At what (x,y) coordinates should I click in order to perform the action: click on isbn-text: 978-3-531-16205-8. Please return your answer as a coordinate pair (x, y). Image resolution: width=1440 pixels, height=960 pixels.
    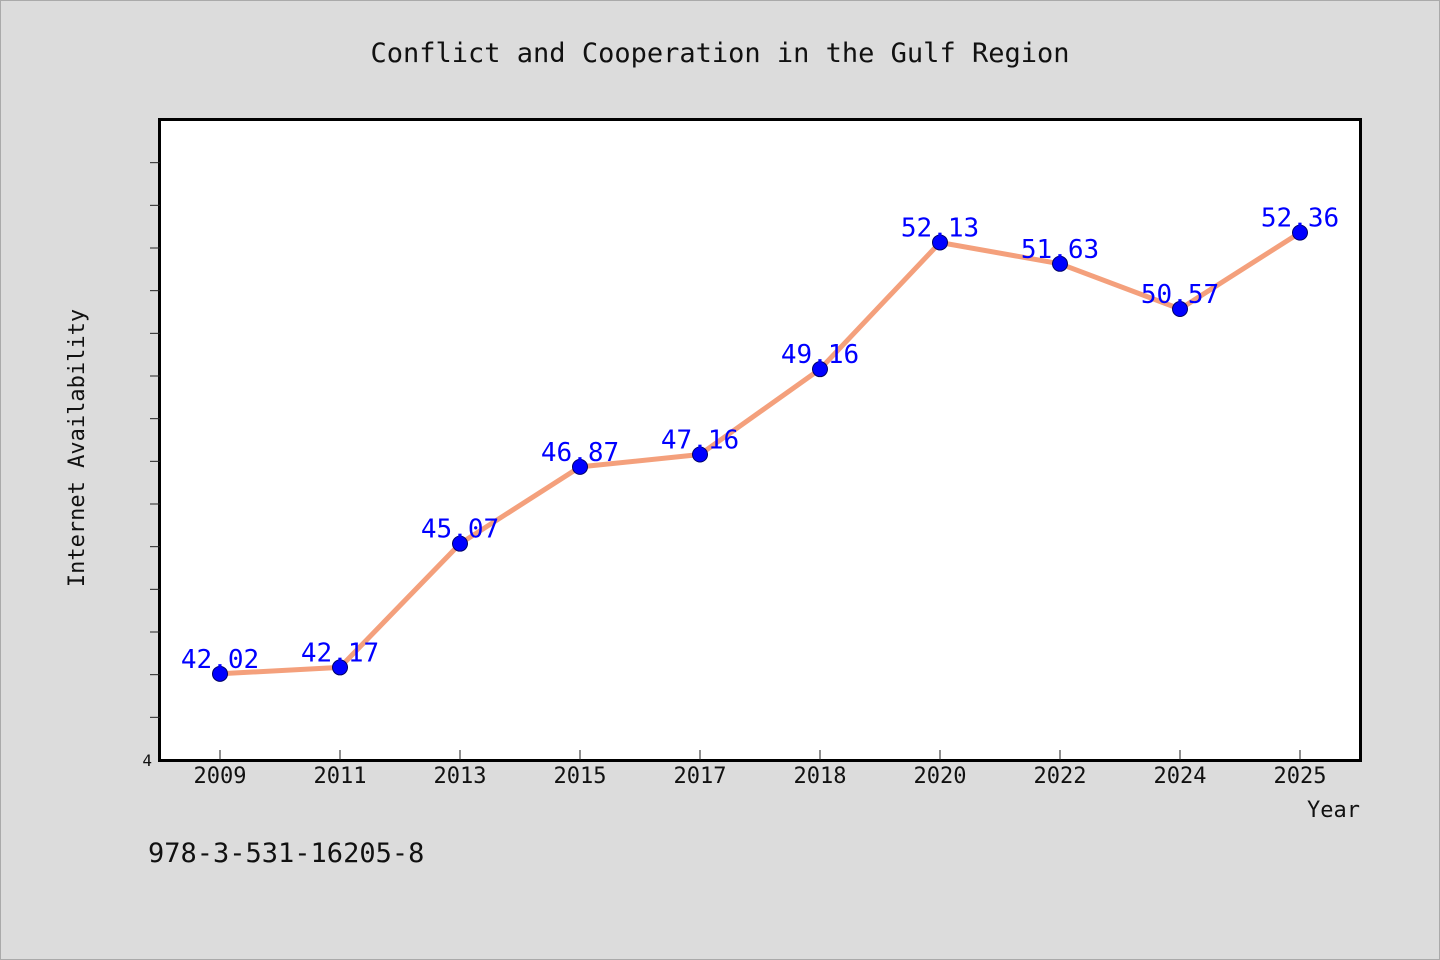
    Looking at the image, I should click on (286, 853).